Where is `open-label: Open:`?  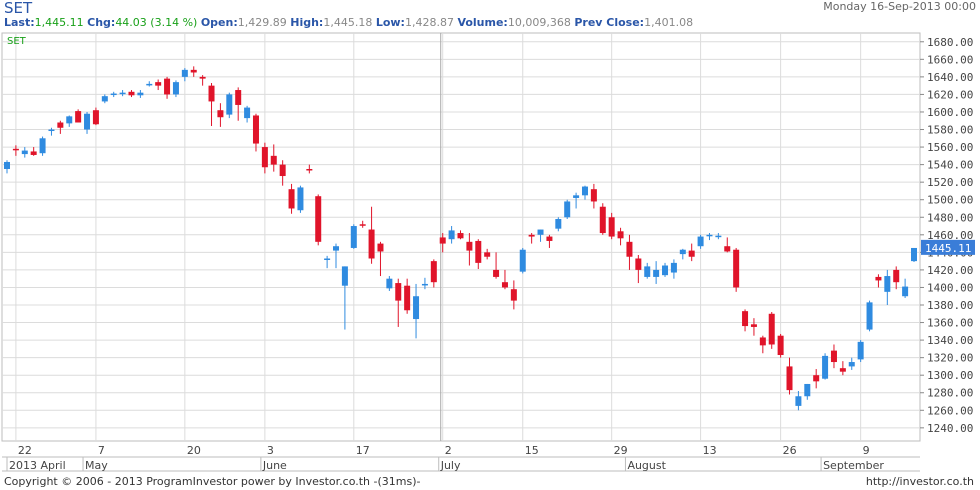 open-label: Open: is located at coordinates (219, 22).